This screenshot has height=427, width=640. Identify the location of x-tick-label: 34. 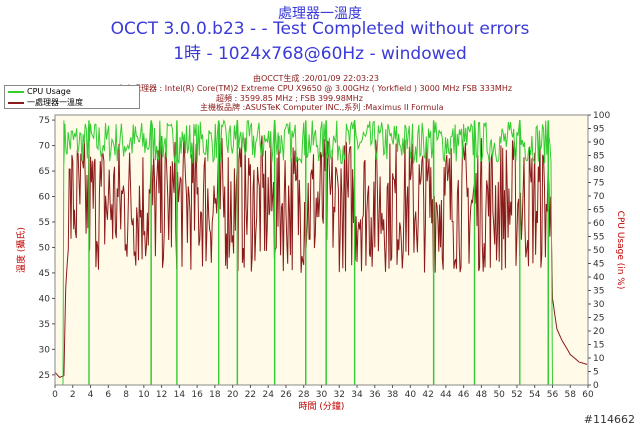
(357, 395).